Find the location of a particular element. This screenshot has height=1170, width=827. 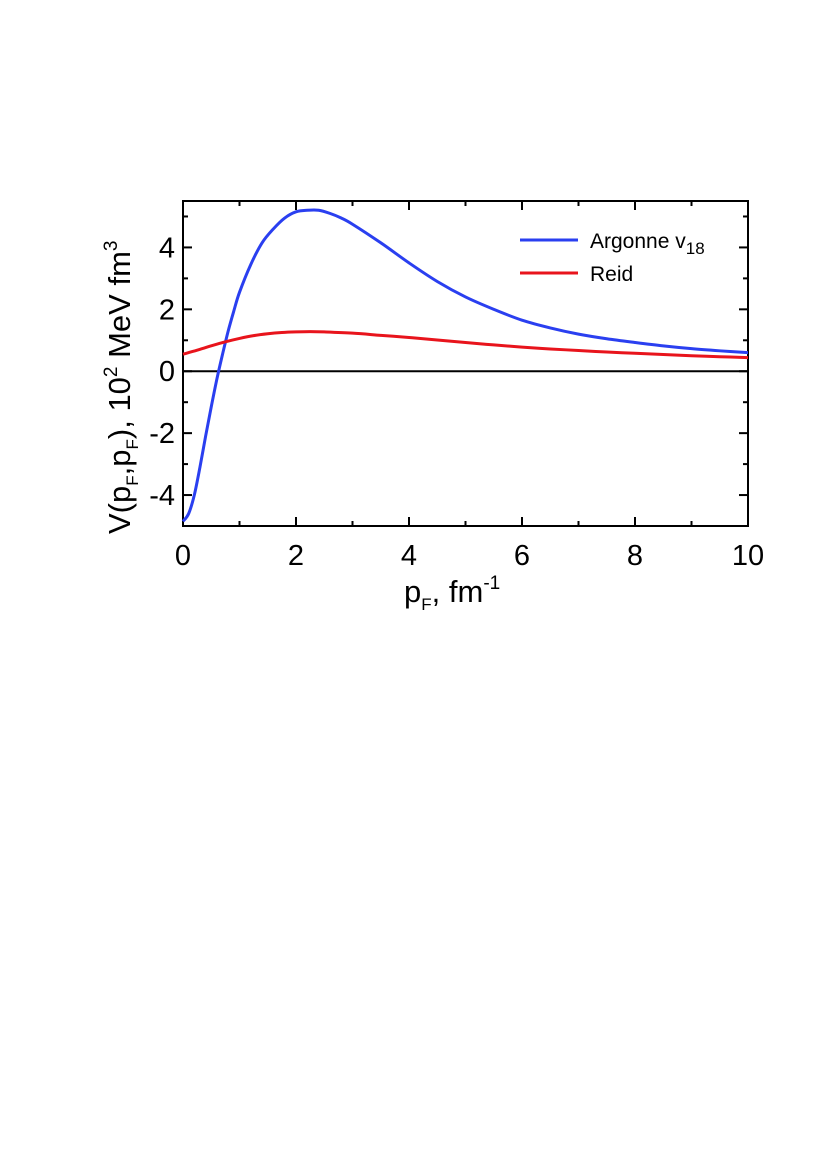

legend-label-argonne: Argonne v18 is located at coordinates (647, 244).